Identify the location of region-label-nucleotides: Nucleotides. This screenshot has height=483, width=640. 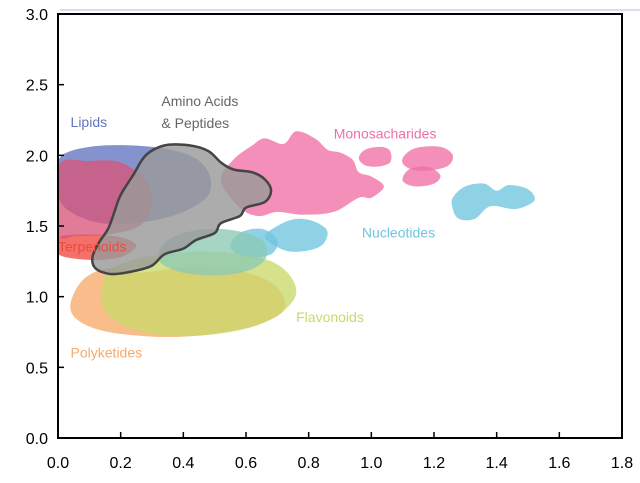
(398, 232).